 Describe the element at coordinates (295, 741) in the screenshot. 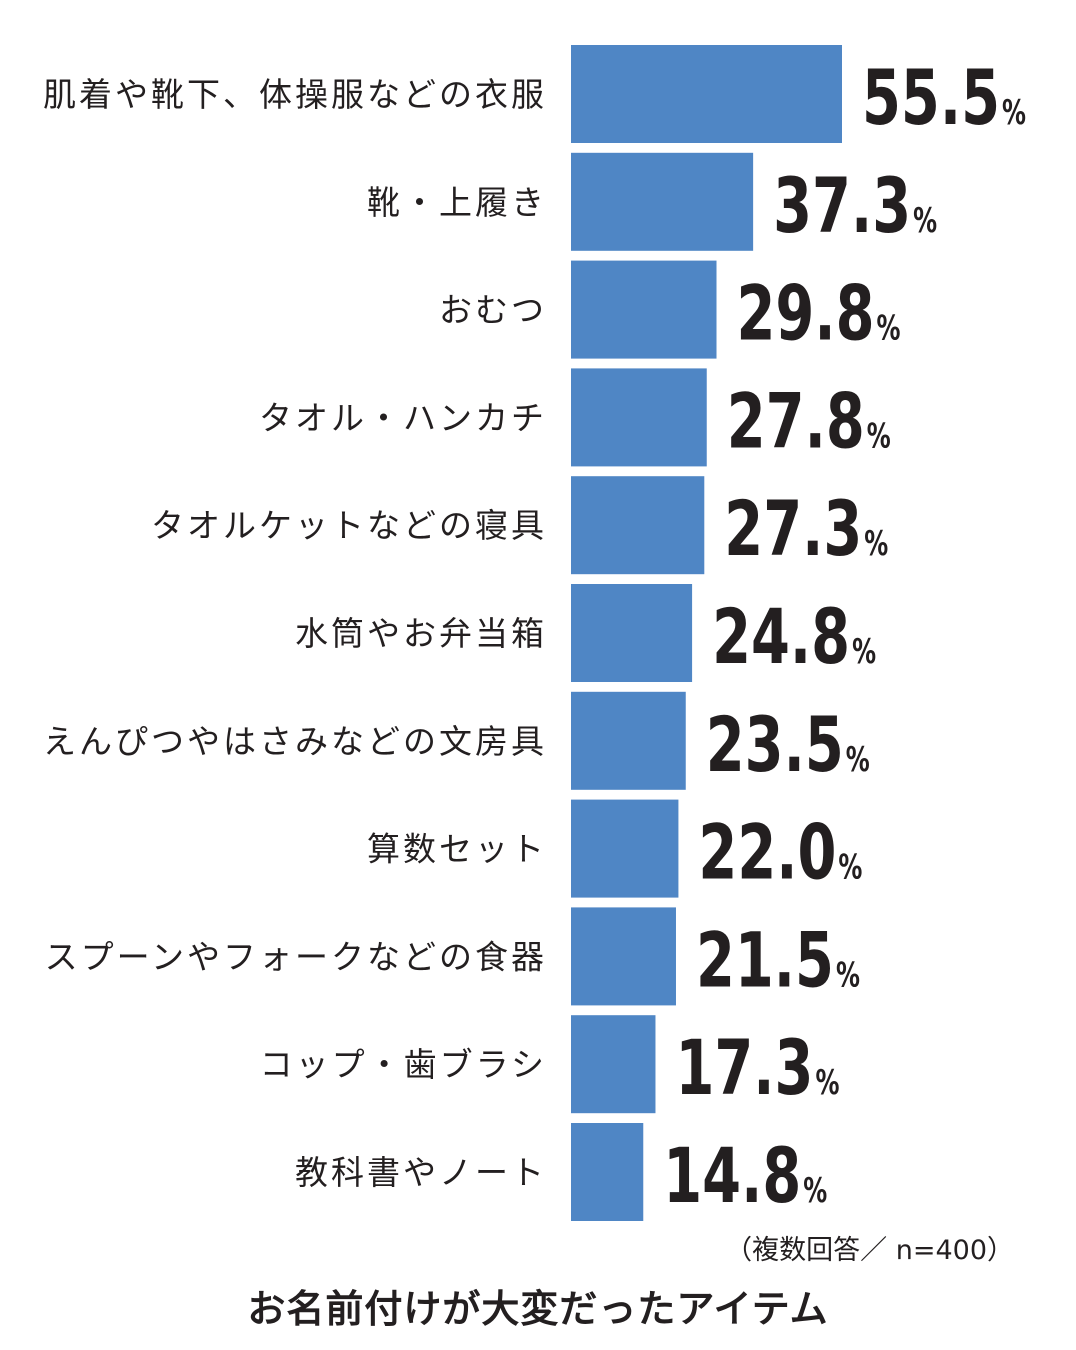

I see `category-label: えんぴつやはさみなどの文房具` at that location.